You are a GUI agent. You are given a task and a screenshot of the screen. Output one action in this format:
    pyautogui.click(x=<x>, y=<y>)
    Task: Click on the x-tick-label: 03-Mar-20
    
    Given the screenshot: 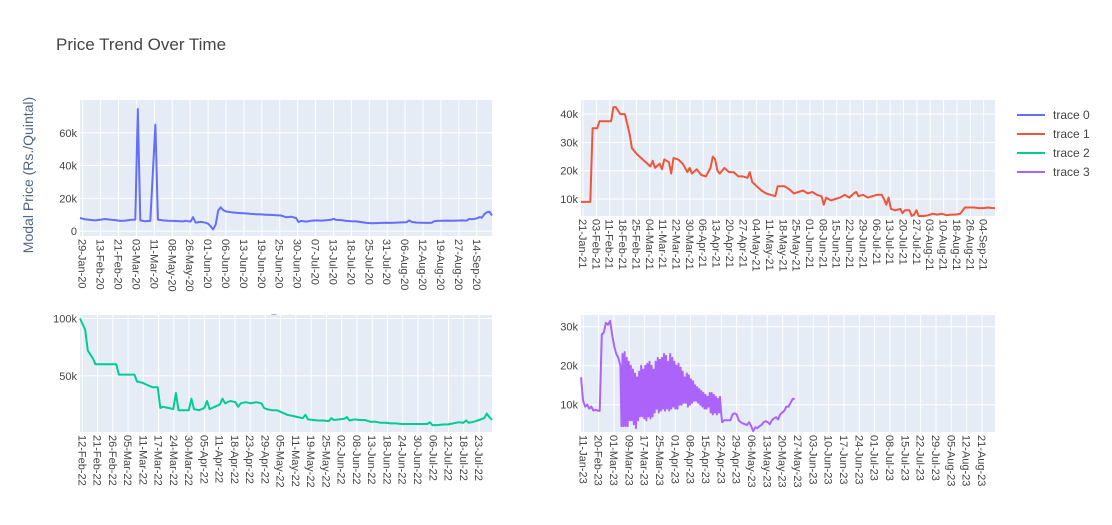 What is the action you would take?
    pyautogui.click(x=135, y=264)
    